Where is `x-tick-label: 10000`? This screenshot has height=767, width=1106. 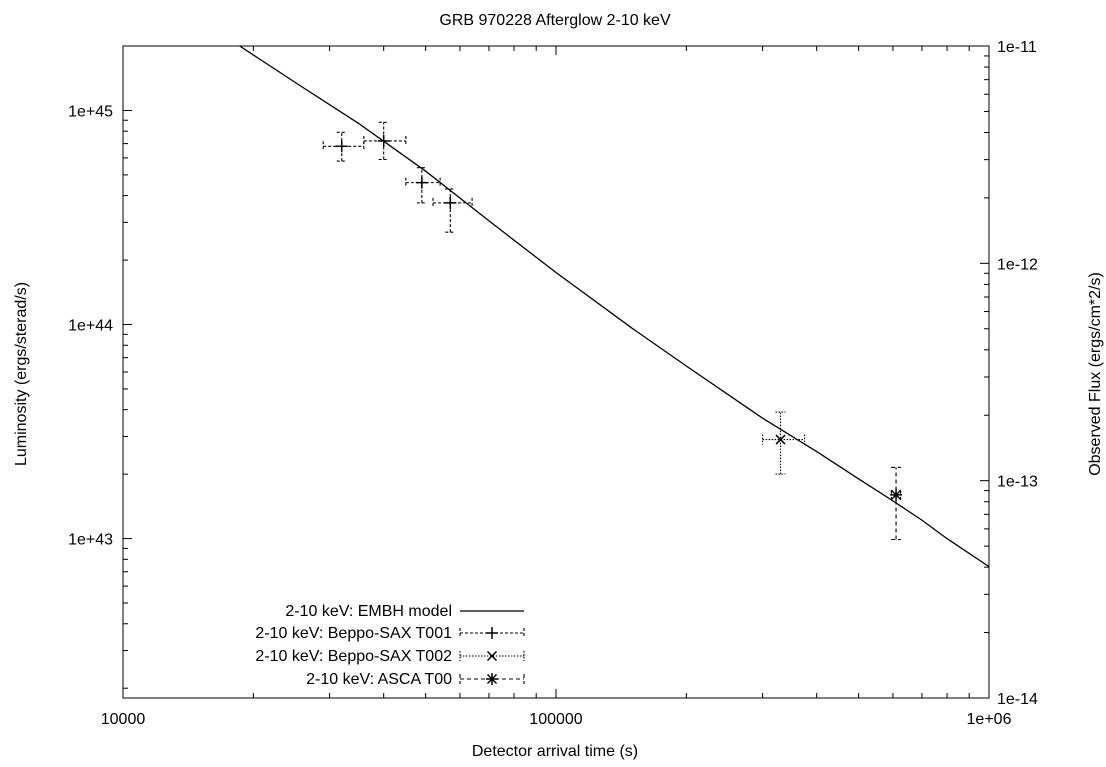 x-tick-label: 10000 is located at coordinates (123, 719).